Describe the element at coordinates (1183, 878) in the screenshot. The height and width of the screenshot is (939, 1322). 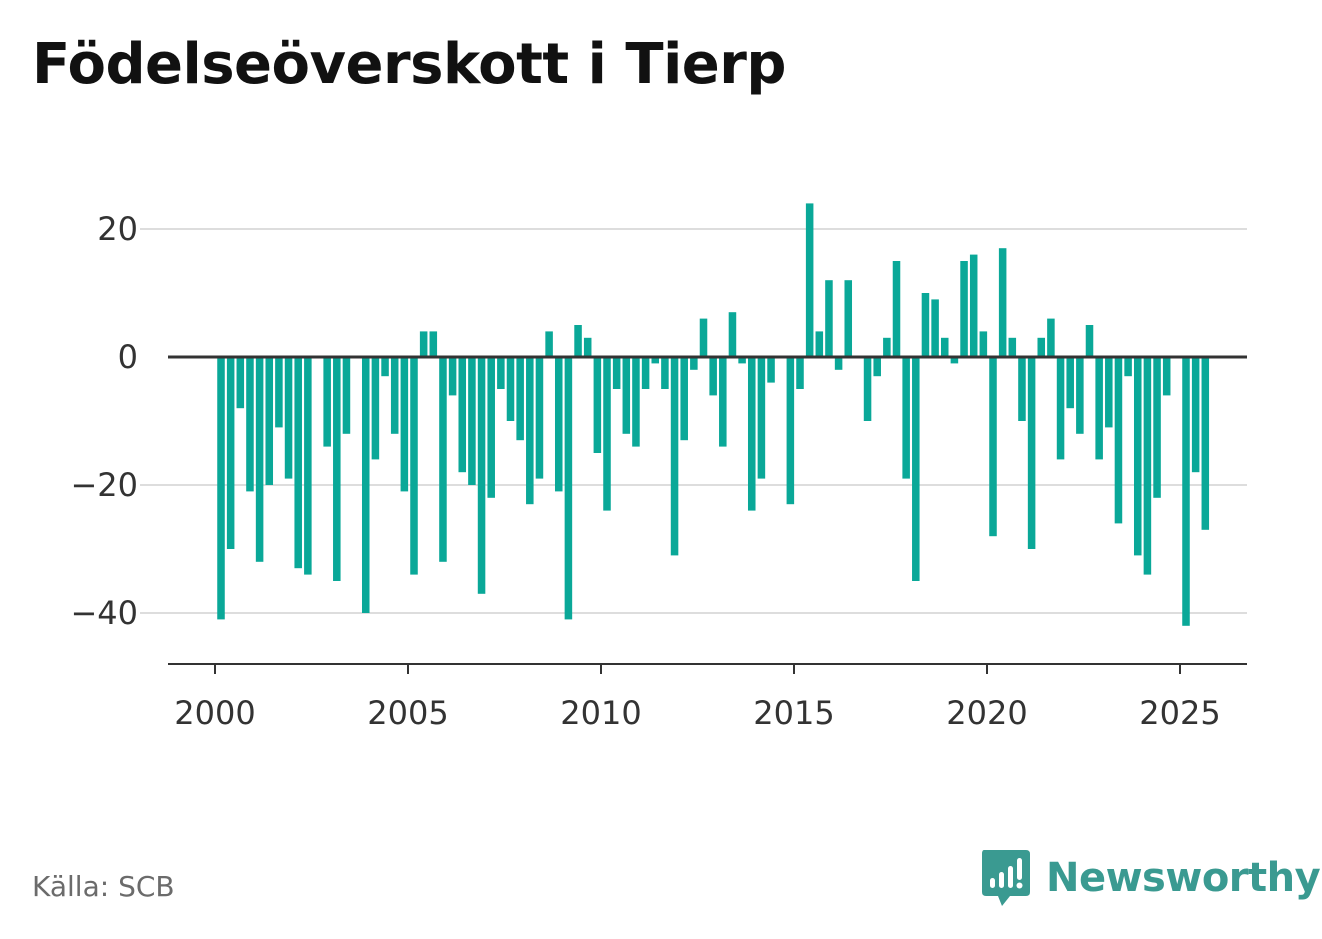
I see `brand-name: Newsworthy` at that location.